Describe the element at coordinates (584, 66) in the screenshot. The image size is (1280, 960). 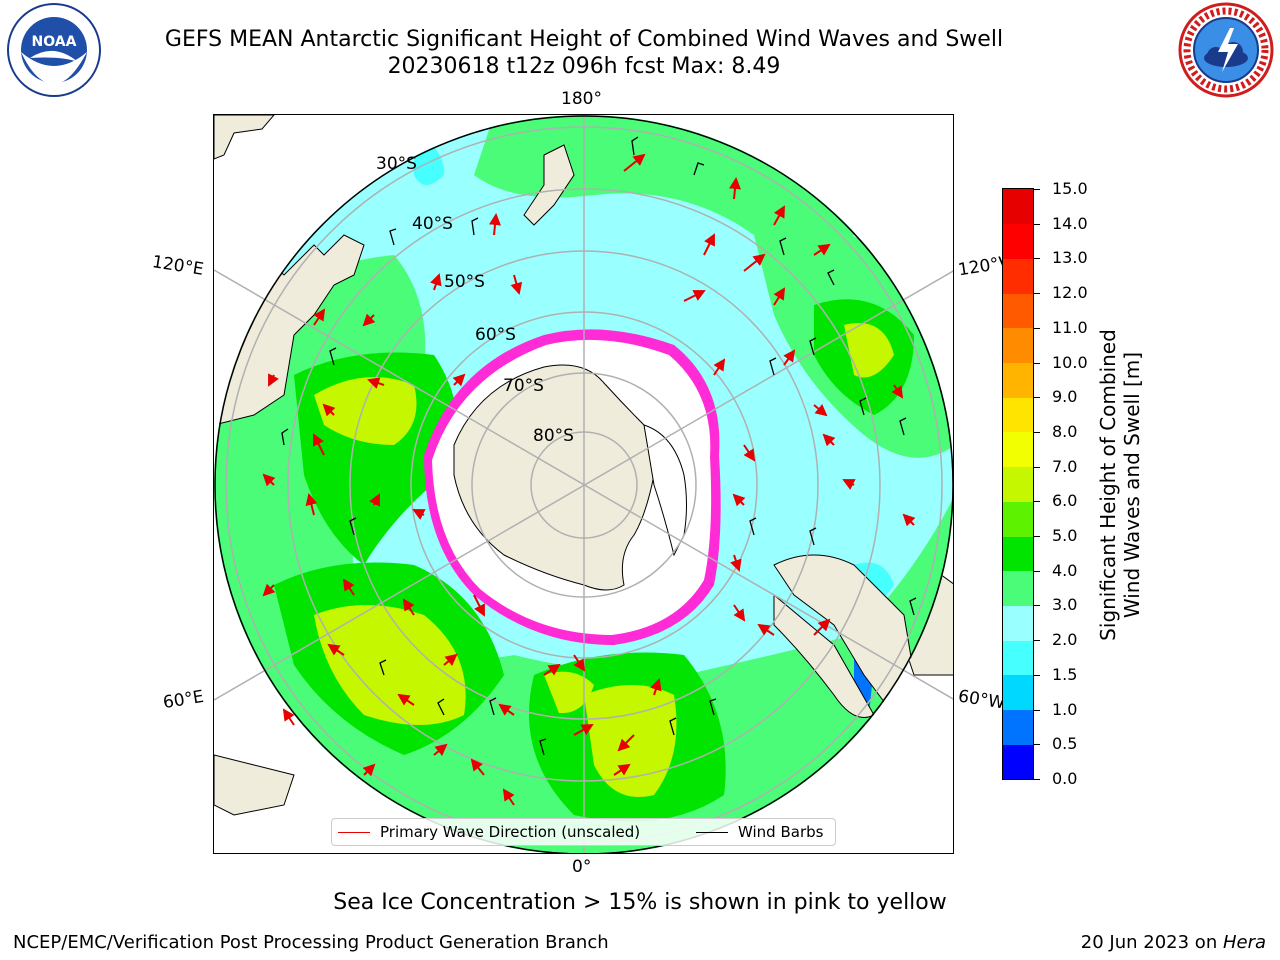
I see `map-subtitle: 20230618 t12z 096h fcst Max: 8.49` at that location.